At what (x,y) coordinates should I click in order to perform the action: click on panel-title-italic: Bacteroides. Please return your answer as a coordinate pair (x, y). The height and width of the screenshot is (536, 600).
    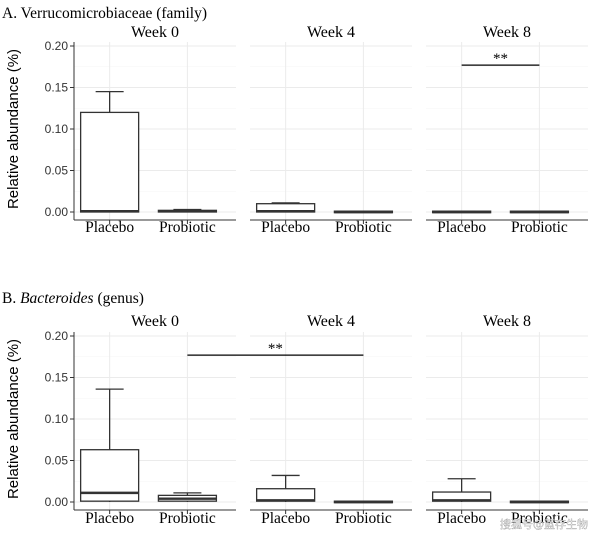
    Looking at the image, I should click on (56, 298).